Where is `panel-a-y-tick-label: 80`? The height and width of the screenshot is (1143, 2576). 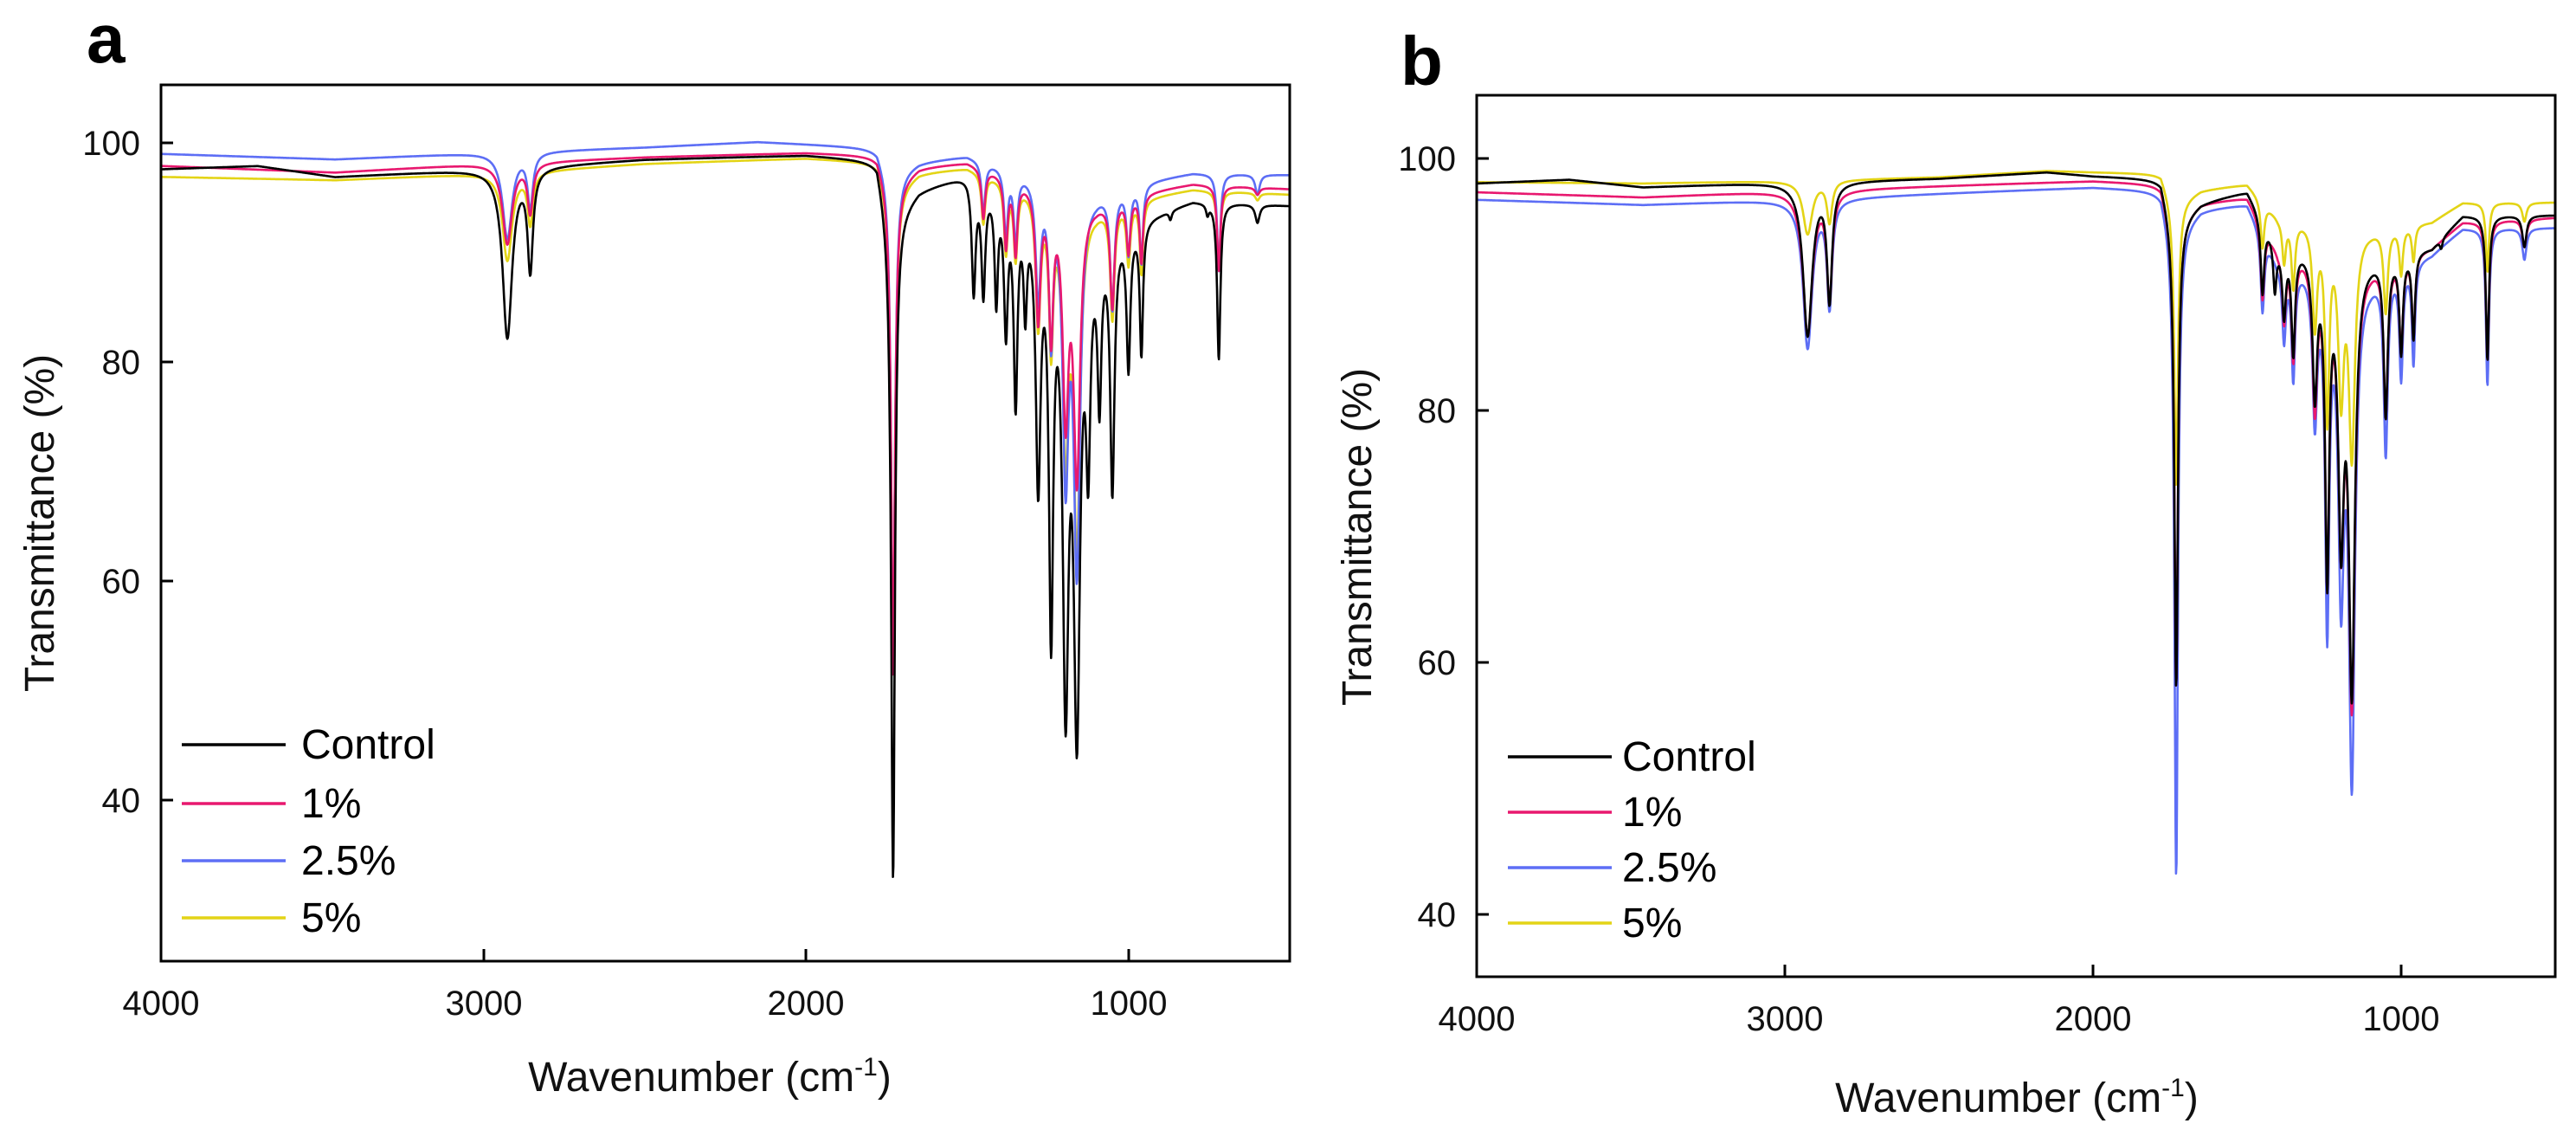 panel-a-y-tick-label: 80 is located at coordinates (121, 363).